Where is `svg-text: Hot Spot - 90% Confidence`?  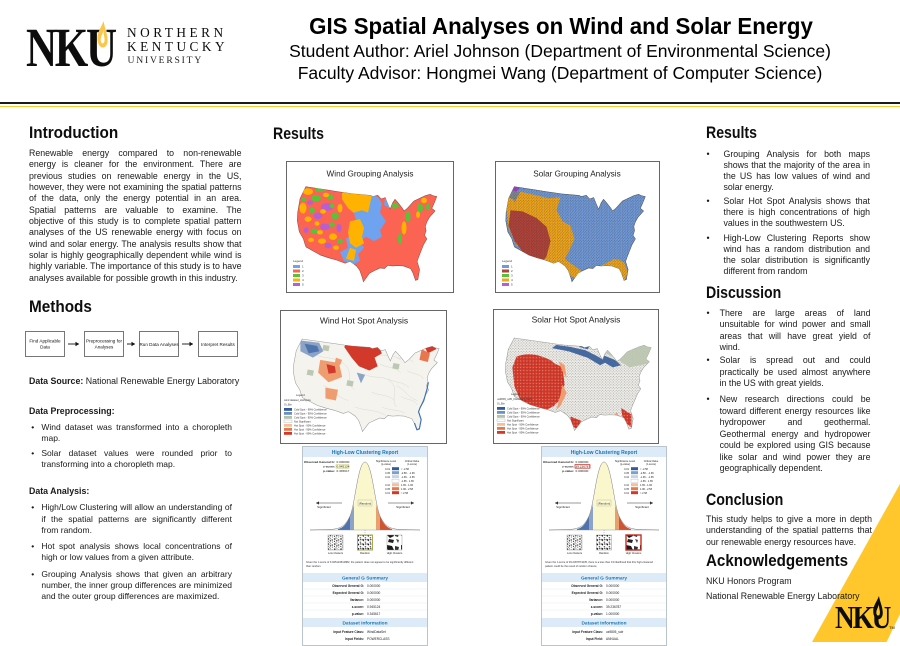
svg-text: Hot Spot - 90% Confidence is located at coordinates (523, 425).